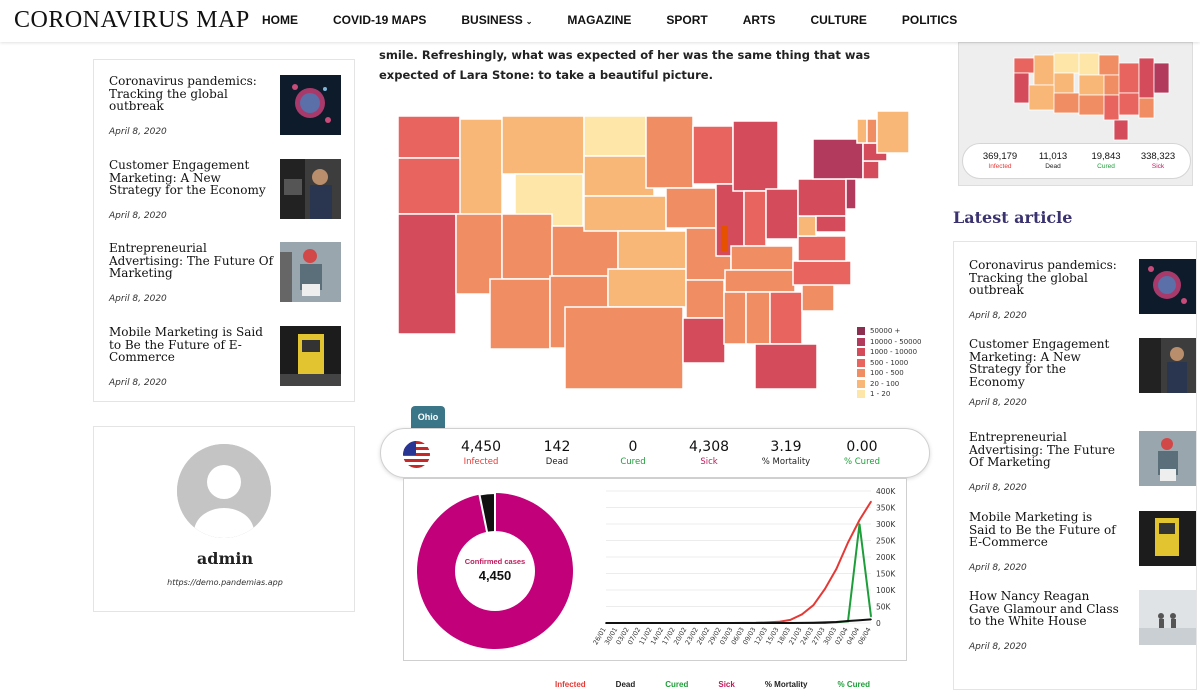 This screenshot has width=1200, height=690. Describe the element at coordinates (726, 684) in the screenshot. I see `legend-entry: Sick` at that location.